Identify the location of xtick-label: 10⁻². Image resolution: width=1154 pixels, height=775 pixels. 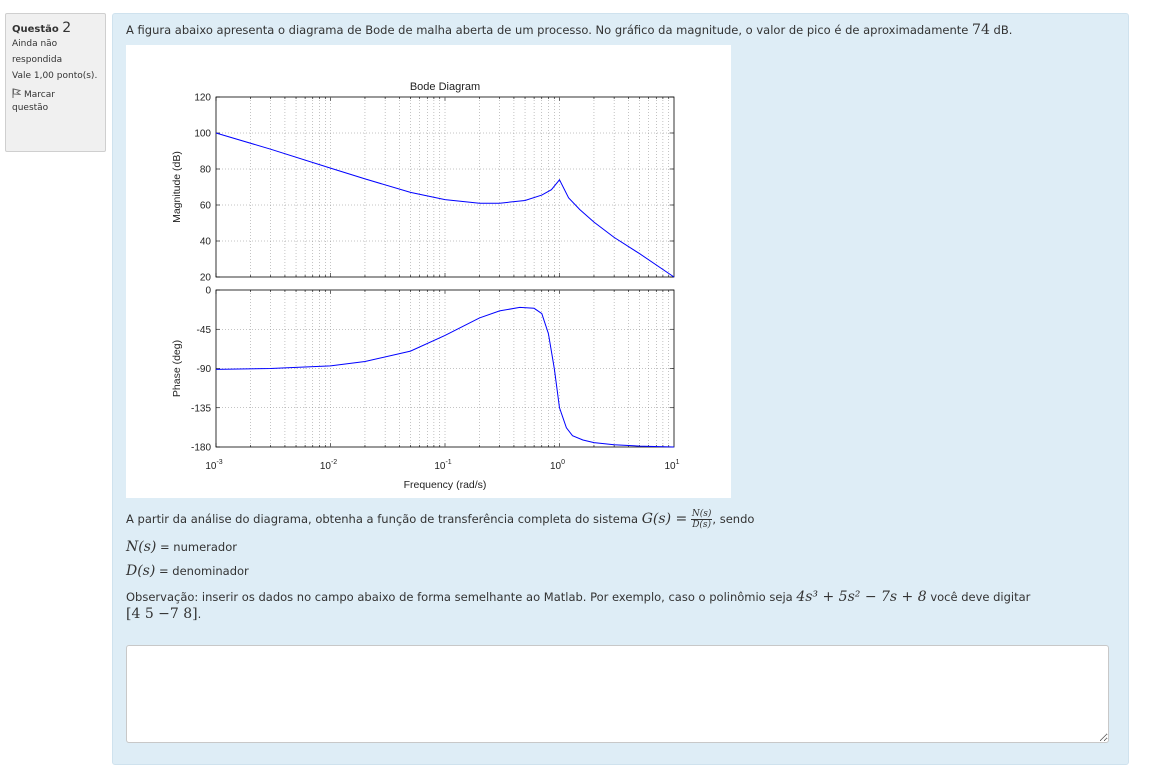
(328, 465).